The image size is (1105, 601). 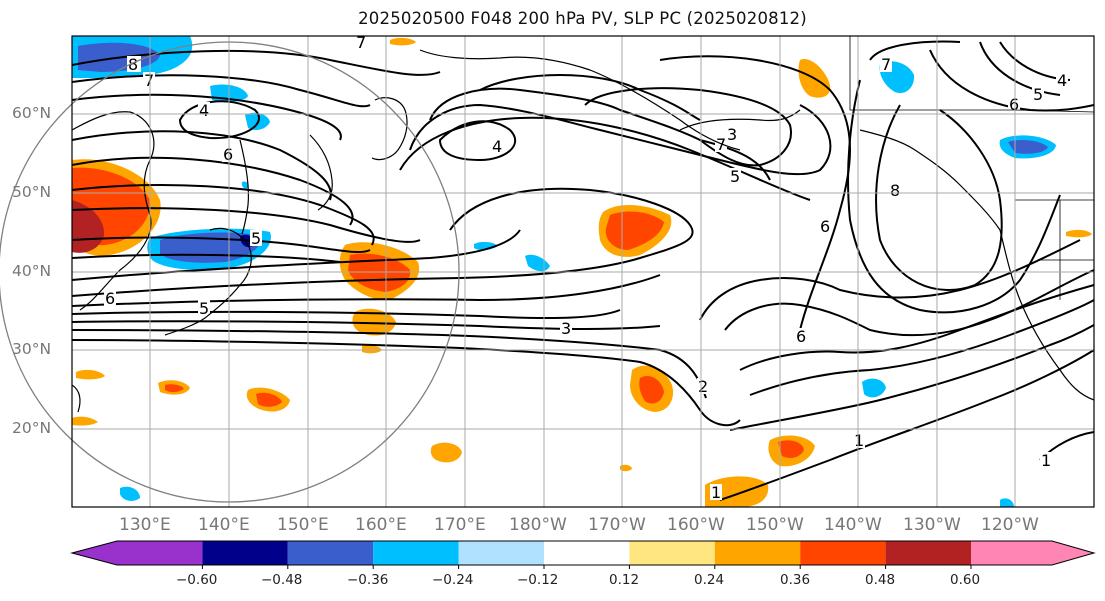 What do you see at coordinates (624, 580) in the screenshot?
I see `colorbar-tick-label: 0.12` at bounding box center [624, 580].